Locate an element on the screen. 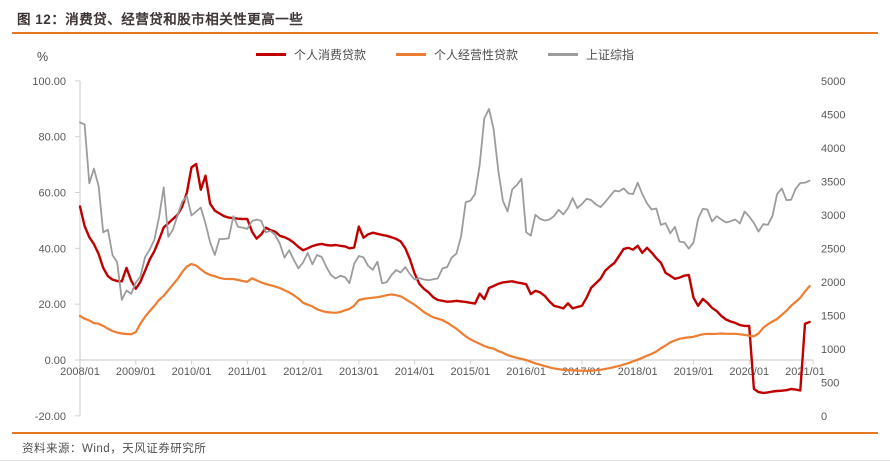 The width and height of the screenshot is (890, 461). left-axis-tick-label: 40.00 is located at coordinates (52, 249).